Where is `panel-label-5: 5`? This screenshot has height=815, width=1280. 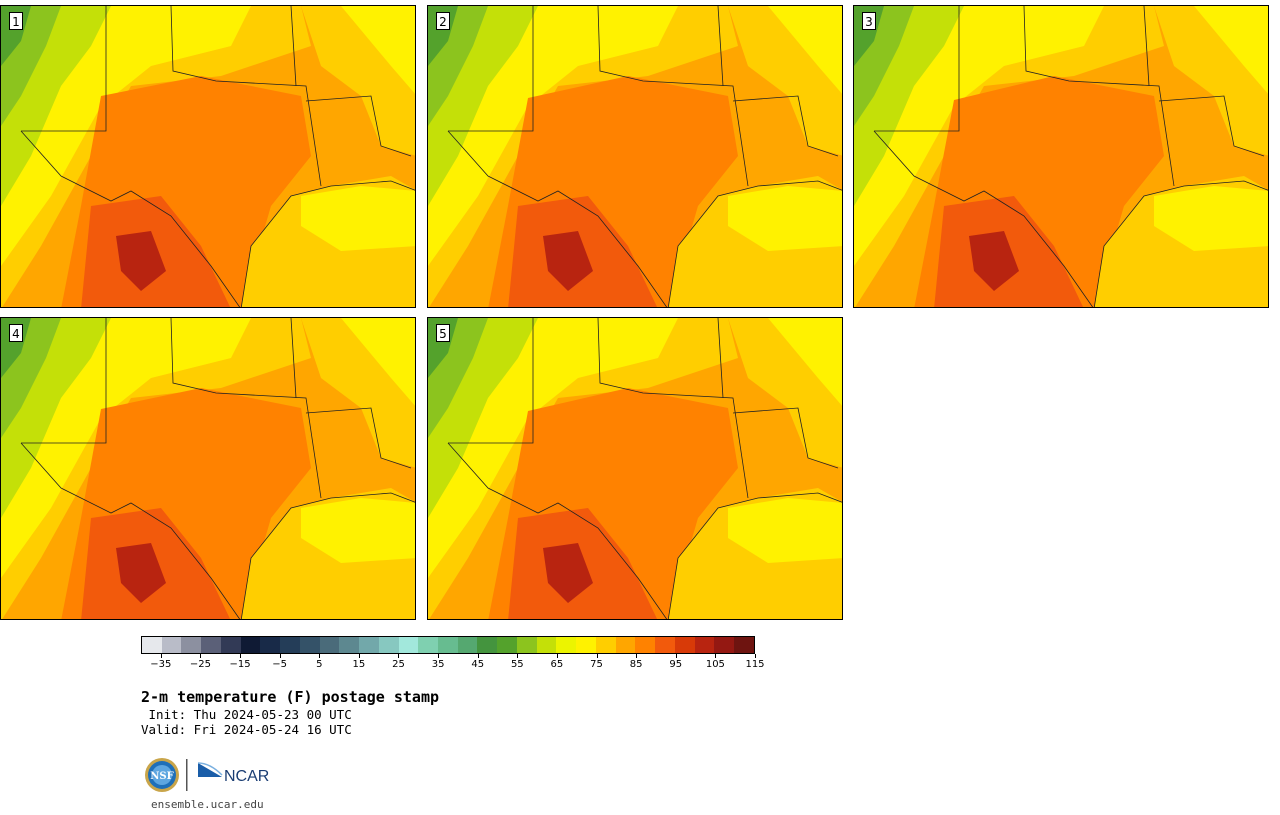
panel-label-5: 5 is located at coordinates (443, 333).